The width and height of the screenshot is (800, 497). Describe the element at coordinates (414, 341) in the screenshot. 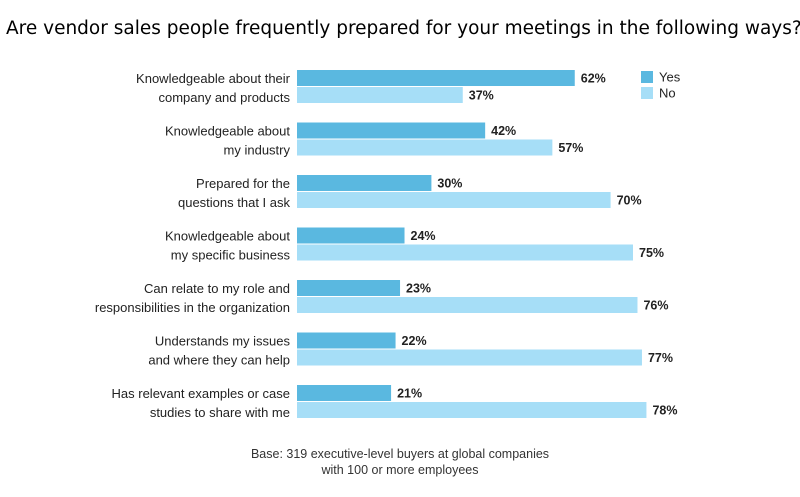

I see `data-label: 22%` at that location.